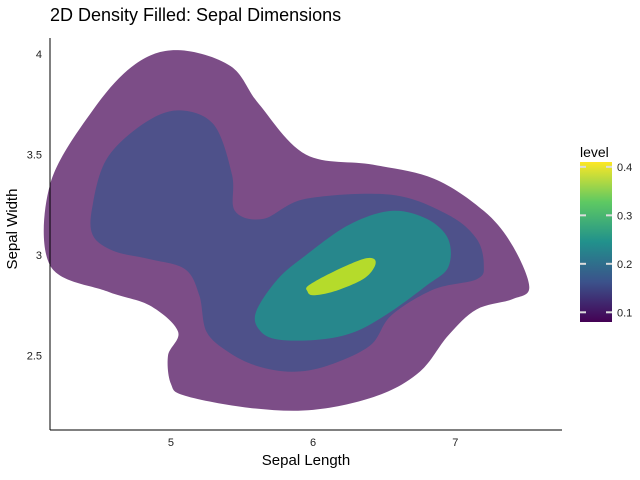 The image size is (640, 480). What do you see at coordinates (624, 265) in the screenshot?
I see `legend-tick-label: 0.2` at bounding box center [624, 265].